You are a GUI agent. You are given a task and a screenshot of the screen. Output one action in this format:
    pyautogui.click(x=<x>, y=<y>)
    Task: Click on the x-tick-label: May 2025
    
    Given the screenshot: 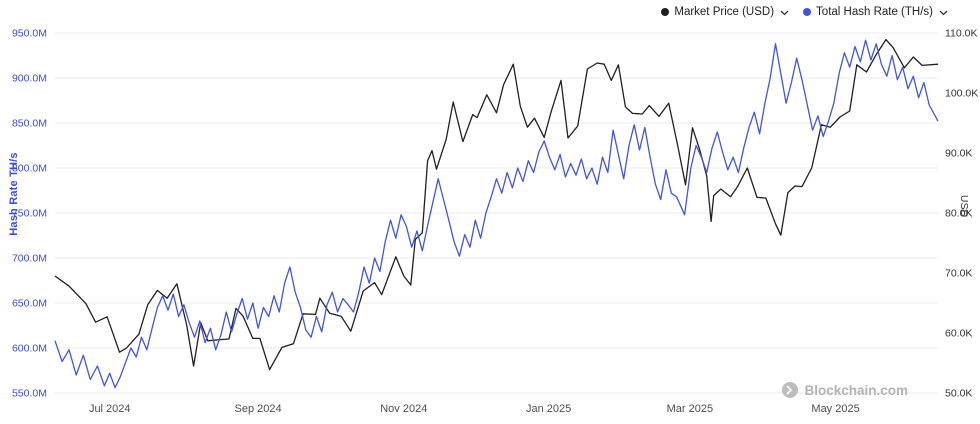 What is the action you would take?
    pyautogui.click(x=835, y=409)
    